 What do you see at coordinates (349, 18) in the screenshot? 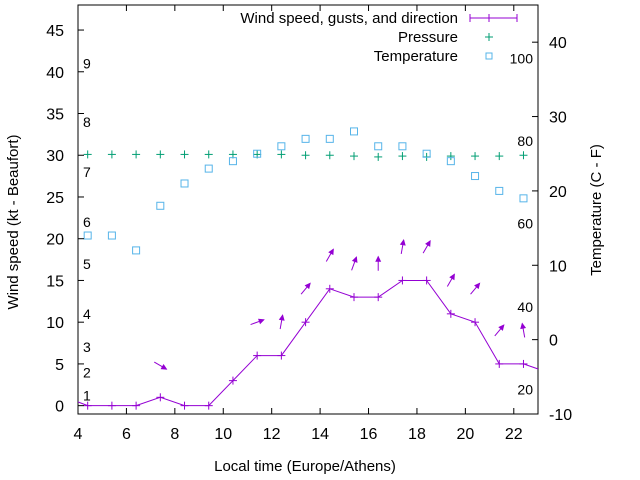
I see `legend-label-wind: Wind speed, gusts, and direction` at bounding box center [349, 18].